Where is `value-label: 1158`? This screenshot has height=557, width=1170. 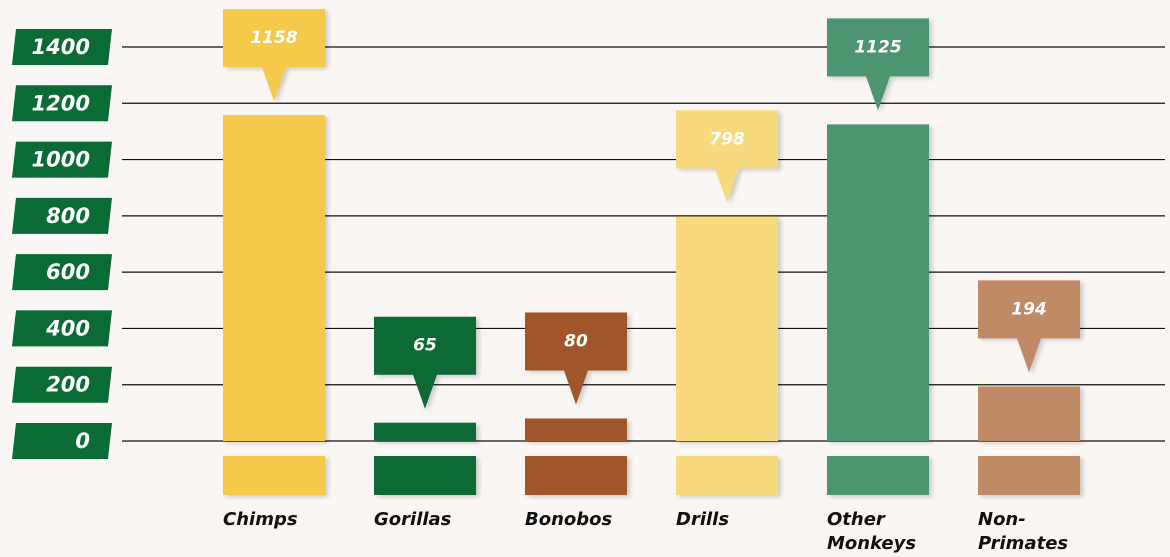
value-label: 1158 is located at coordinates (273, 38).